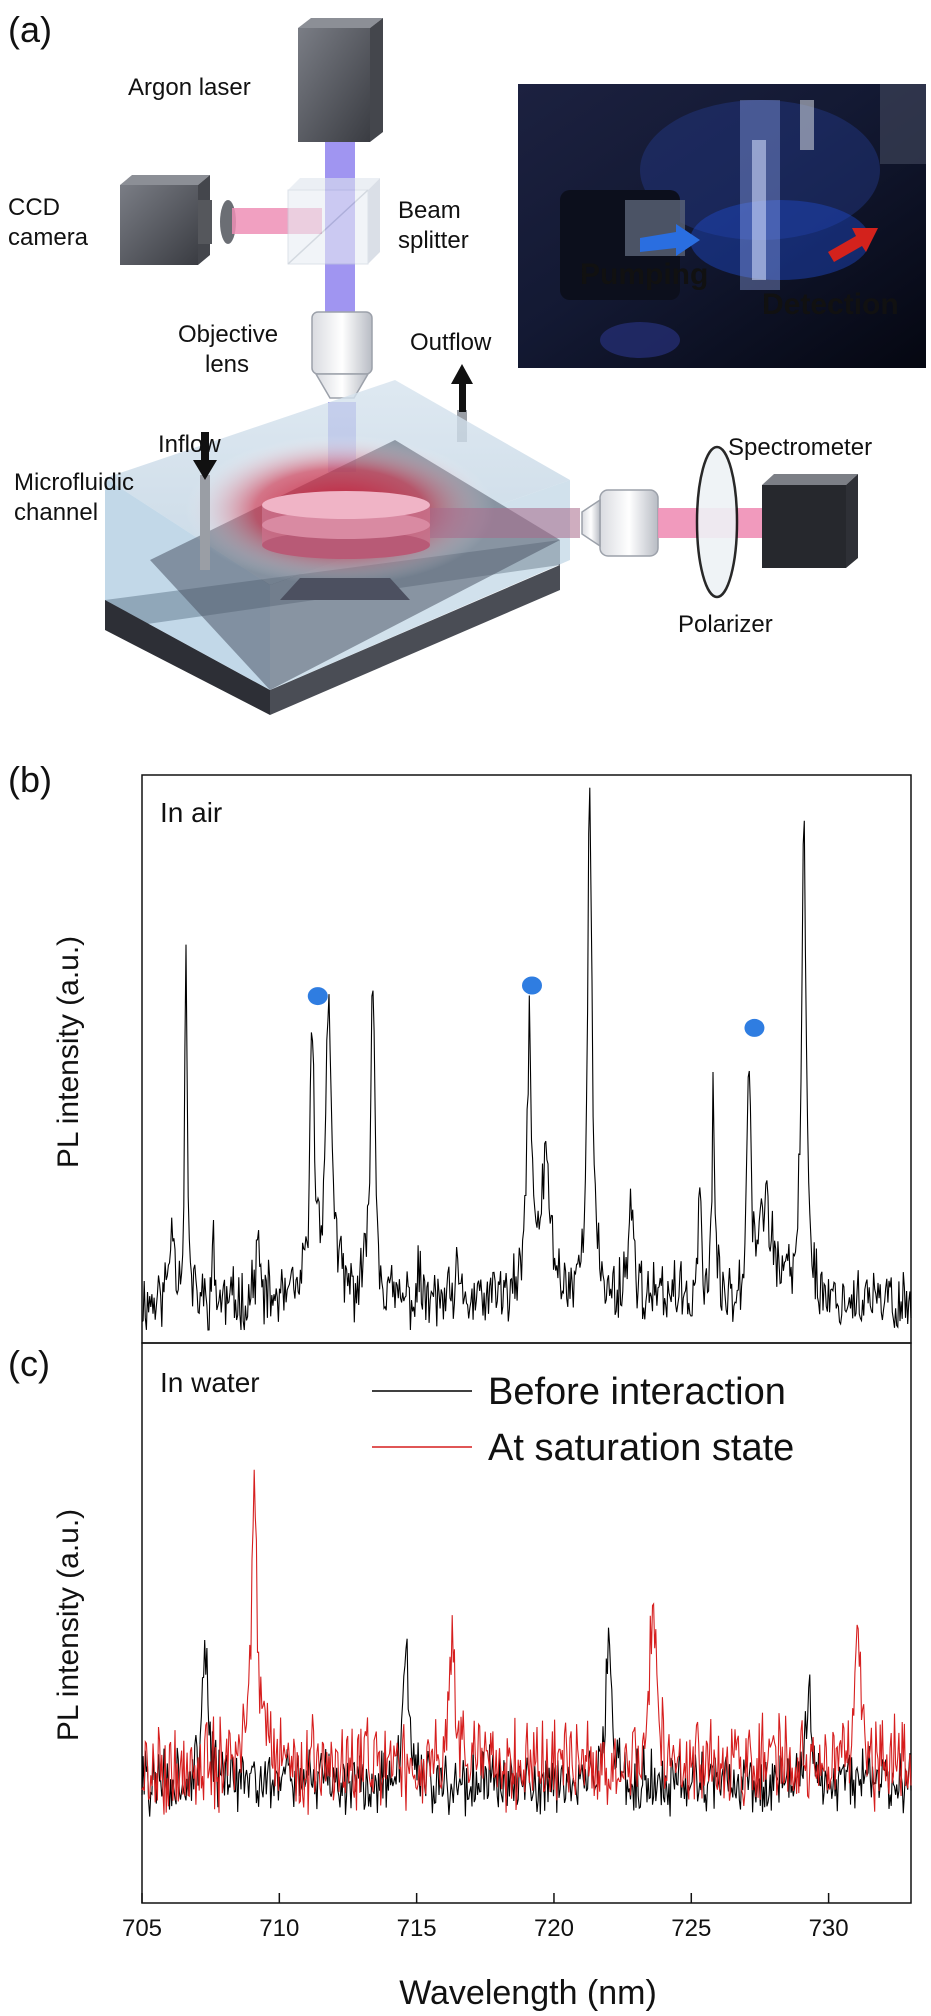  I want to click on xlabel-c: Wavelength (nm), so click(528, 1993).